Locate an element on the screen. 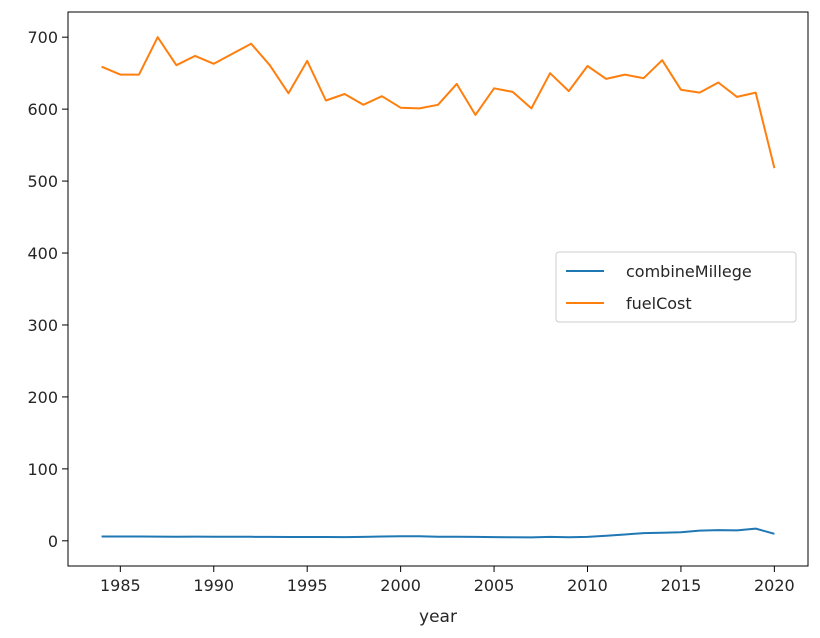  x-axis-ticks: 1985 1990 1995 2000 2005 2010 2015 2020 is located at coordinates (447, 580).